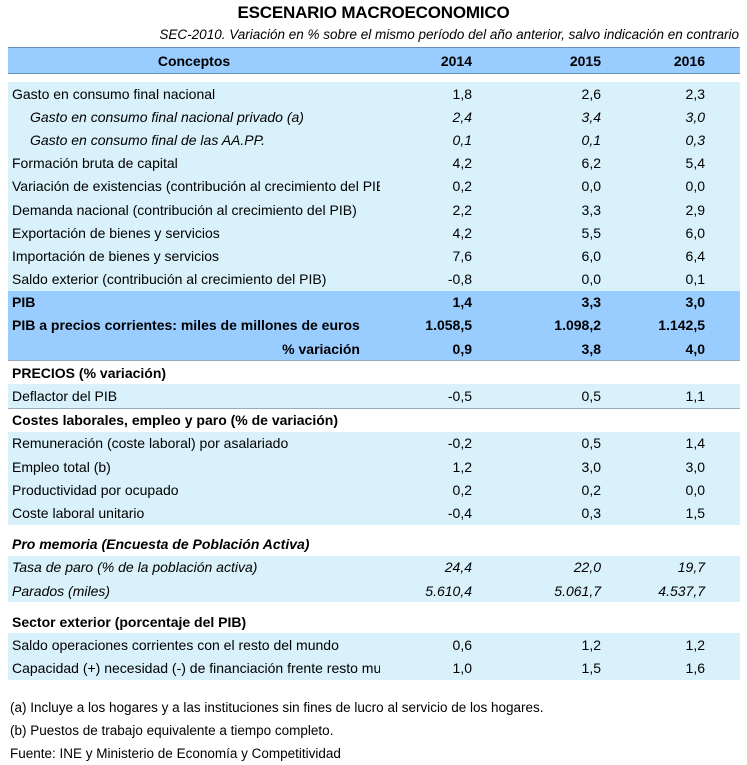 This screenshot has height=765, width=747. What do you see at coordinates (676, 590) in the screenshot?
I see `value-2016: 4.537,7` at bounding box center [676, 590].